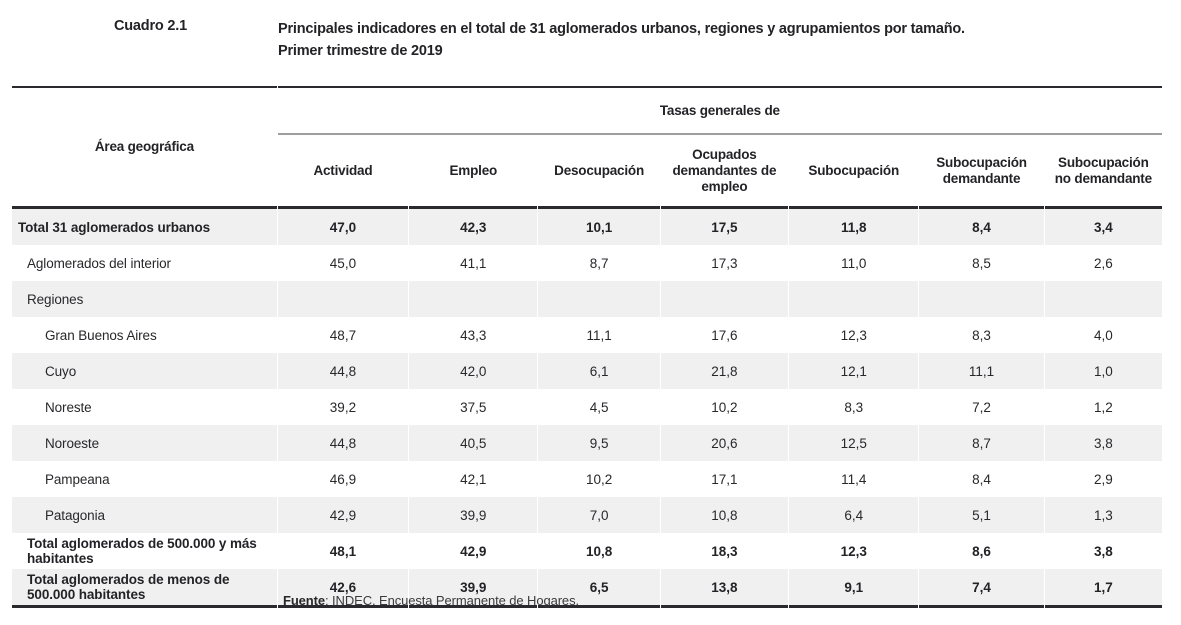 This screenshot has height=625, width=1181. I want to click on data-cell: 8,3, so click(854, 407).